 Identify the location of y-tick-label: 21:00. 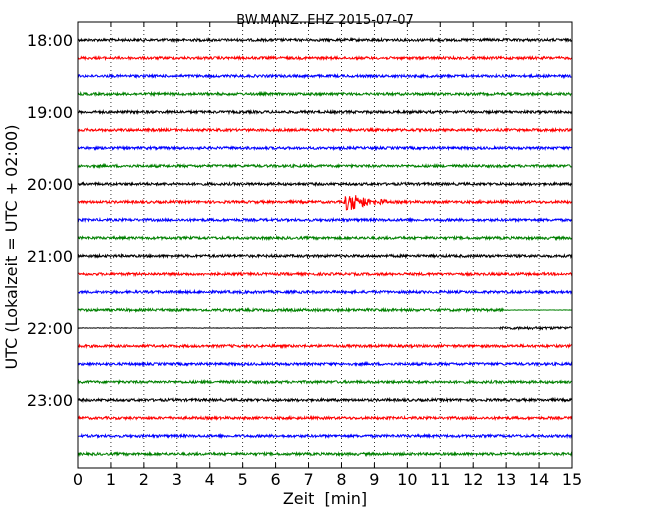
(50, 256).